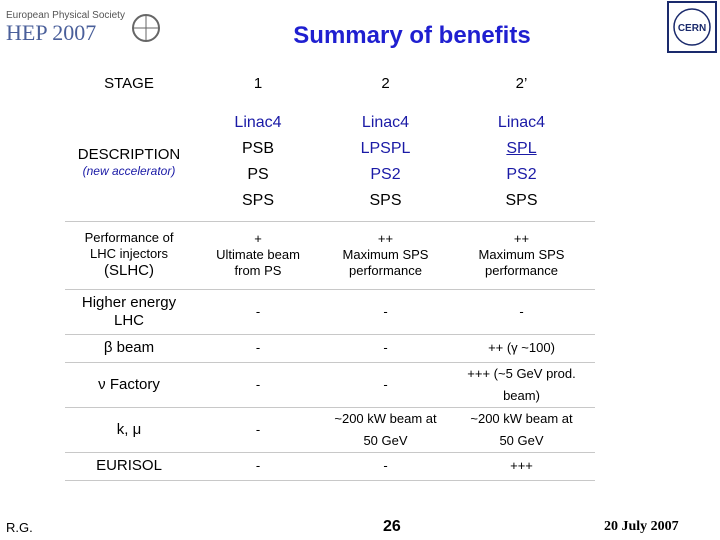 This screenshot has height=540, width=720. I want to click on slide-title: Summary of benefits, so click(411, 35).